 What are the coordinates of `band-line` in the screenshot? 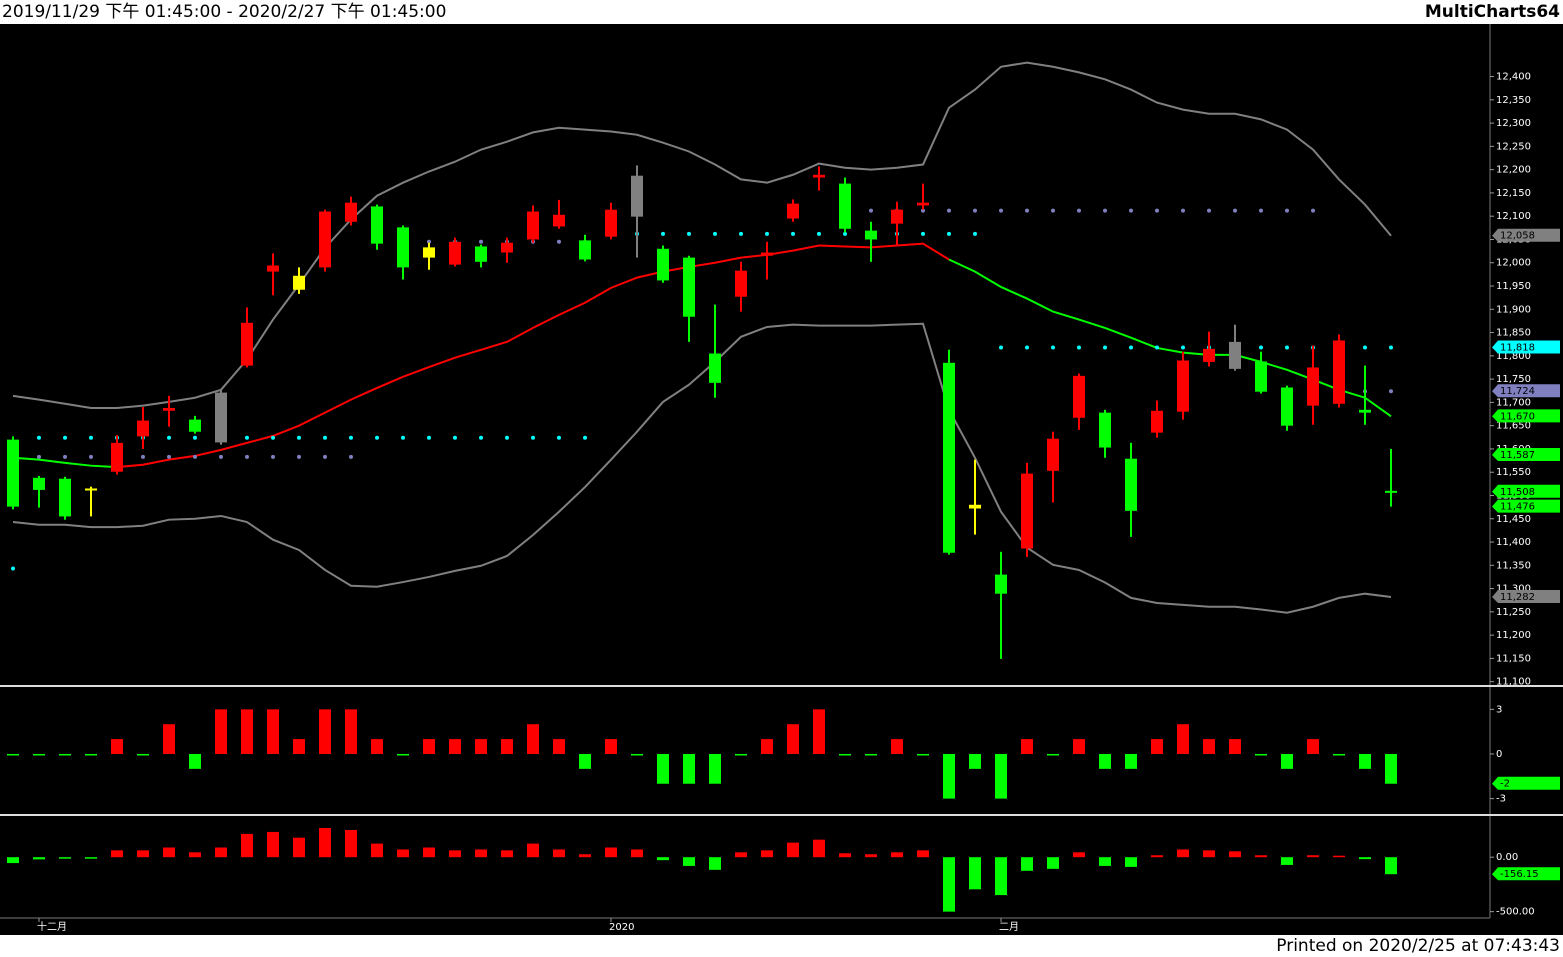 It's located at (533, 355).